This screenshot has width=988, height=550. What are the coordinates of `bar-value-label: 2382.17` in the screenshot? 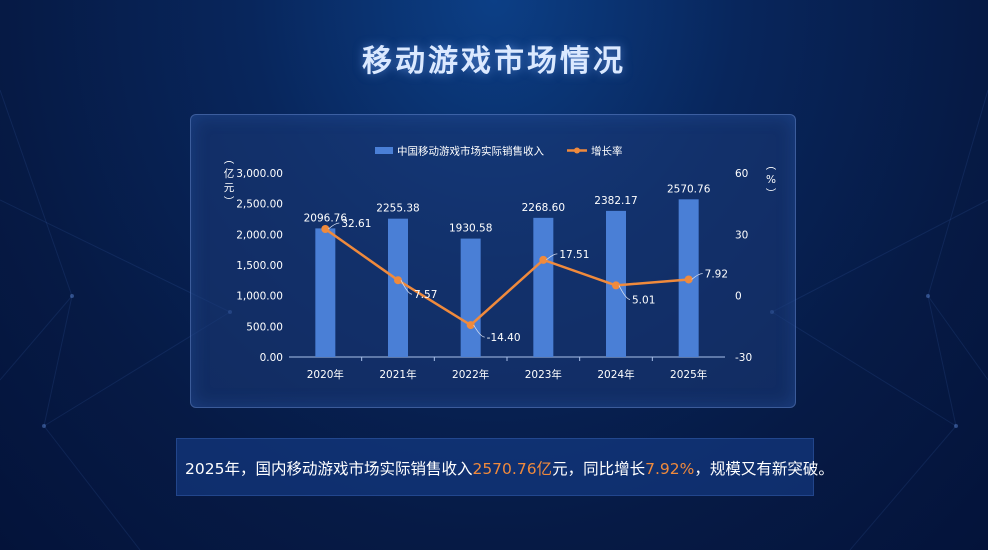 It's located at (615, 201).